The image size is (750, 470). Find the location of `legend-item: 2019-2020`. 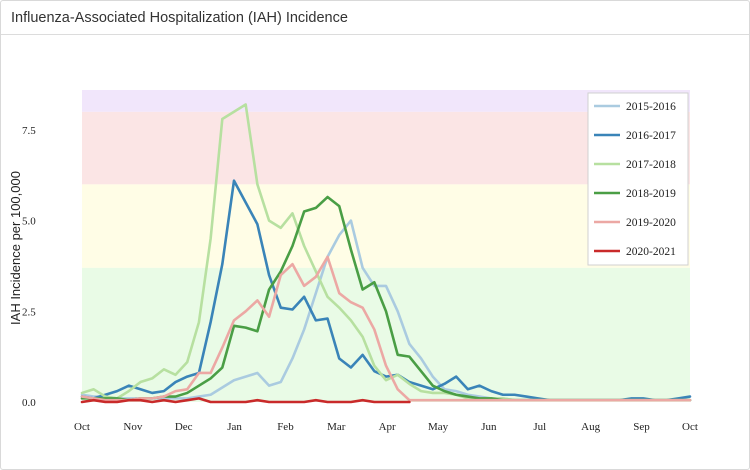

legend-item: 2019-2020 is located at coordinates (635, 223).